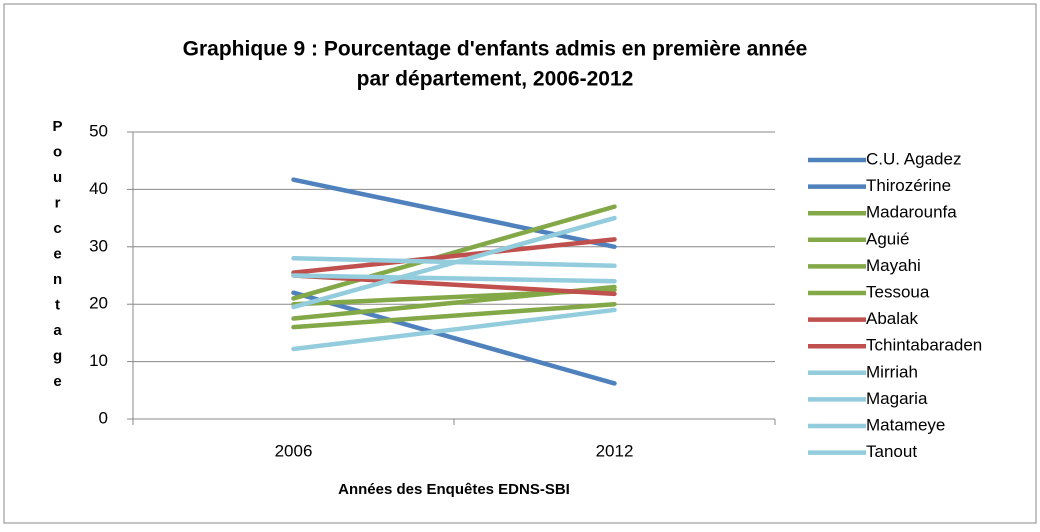 This screenshot has width=1040, height=532. Describe the element at coordinates (98, 360) in the screenshot. I see `y-tick-label: 10` at that location.